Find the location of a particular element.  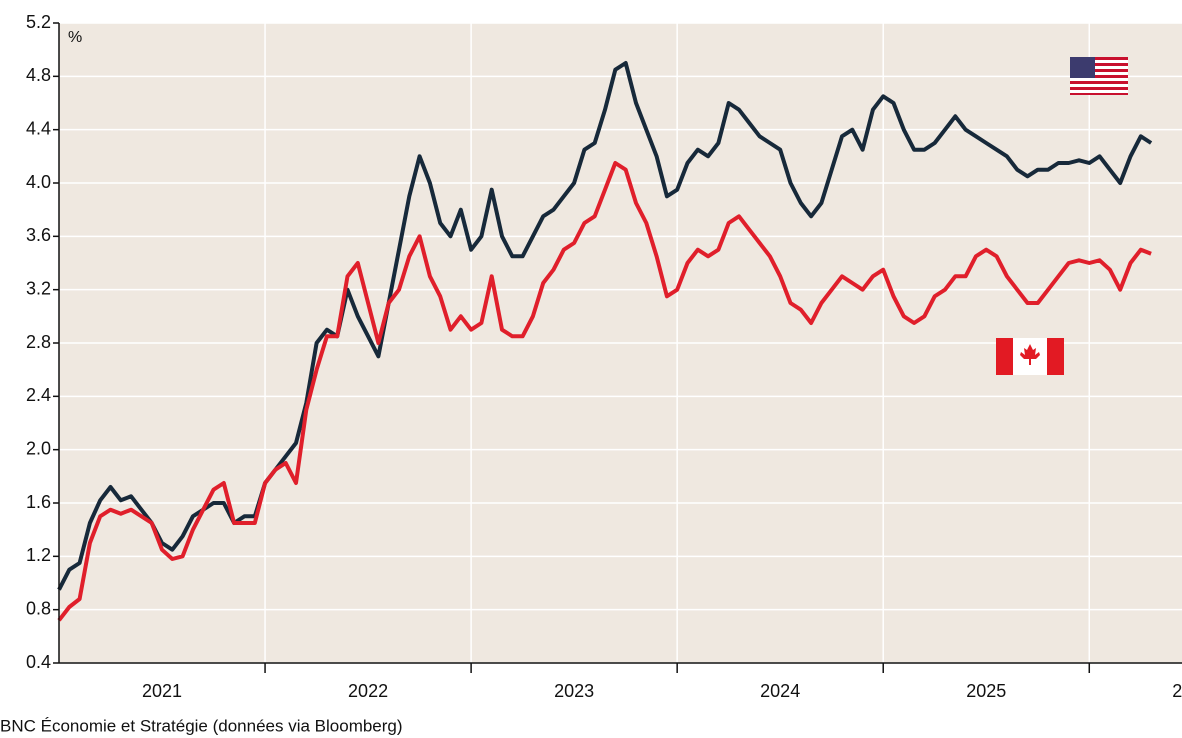

canada-flag is located at coordinates (1030, 356).